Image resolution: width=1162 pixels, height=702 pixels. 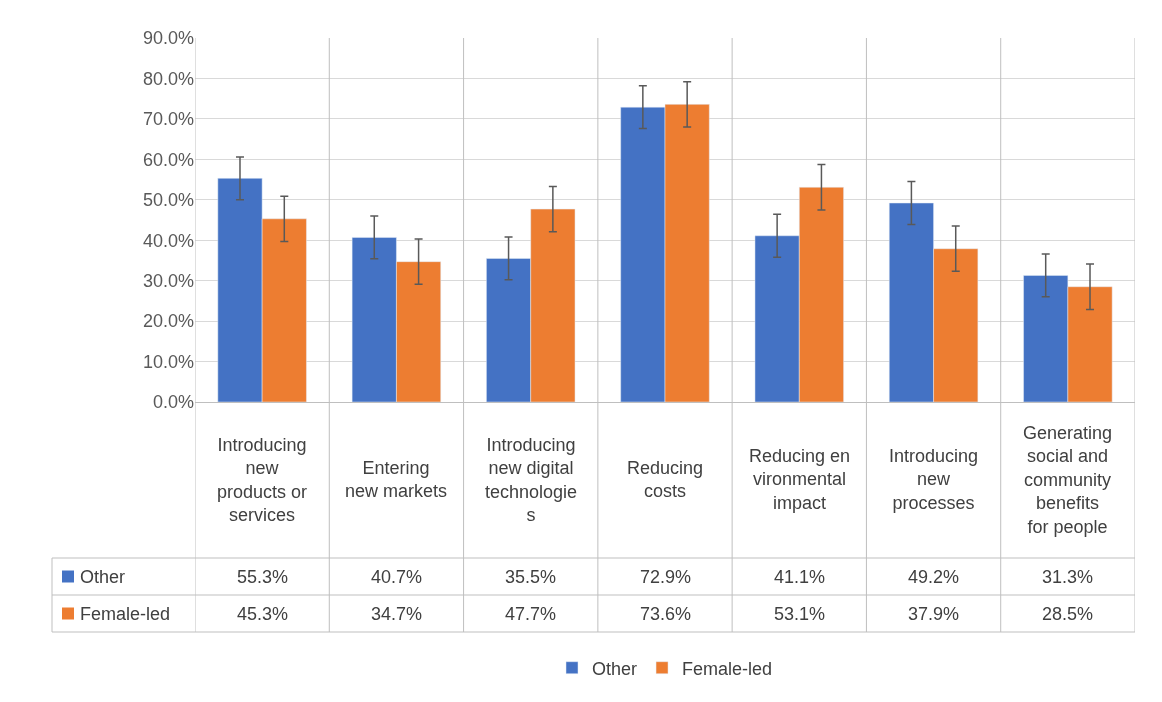 I want to click on data-label: 73.6%, so click(x=666, y=614).